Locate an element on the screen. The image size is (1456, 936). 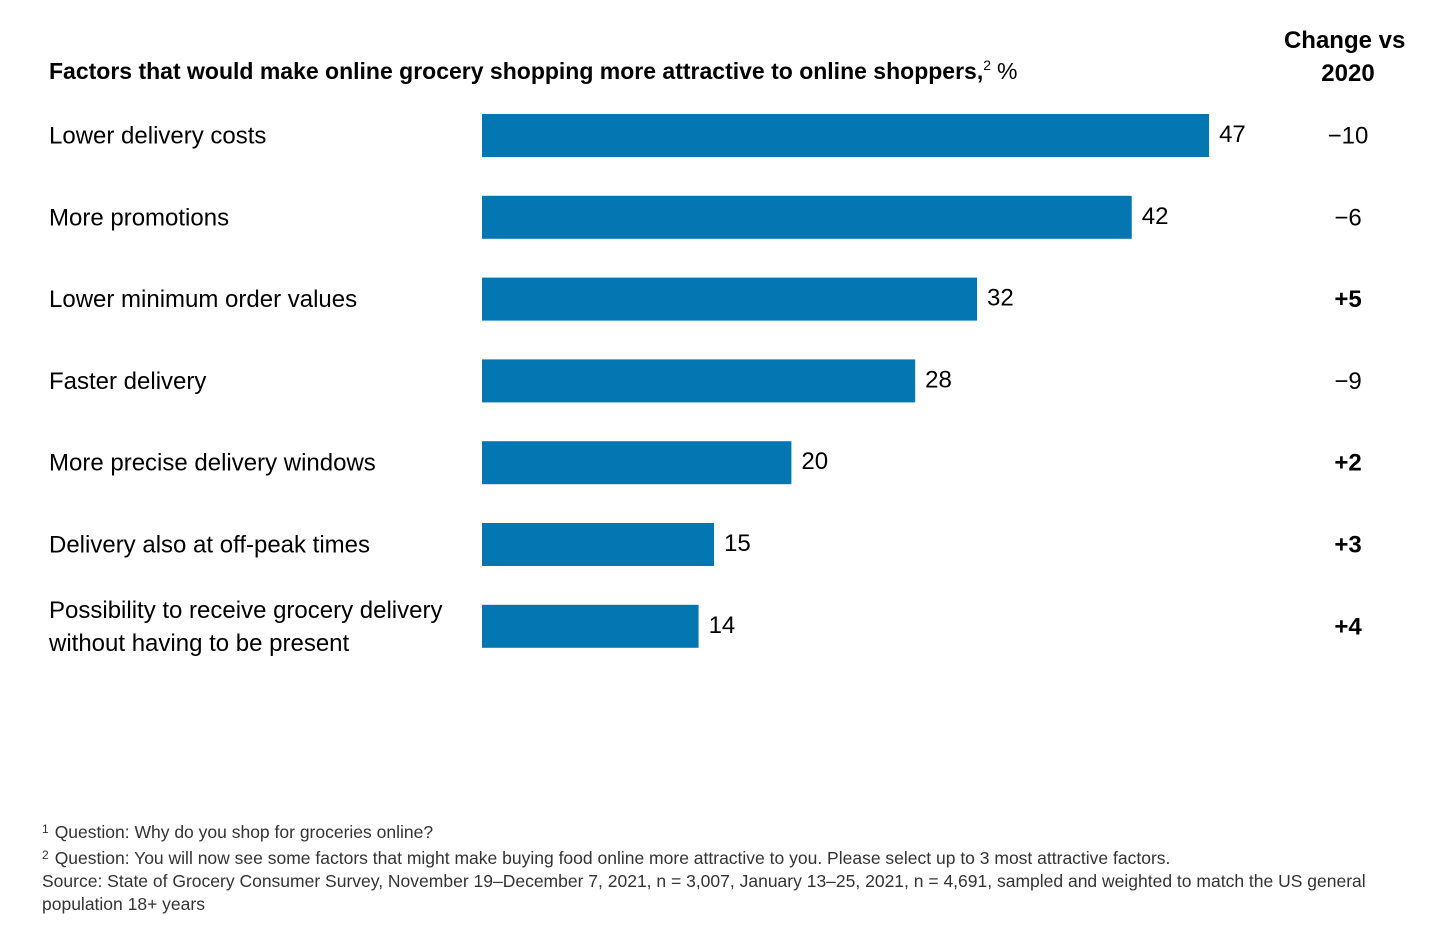
bar-row: Faster delivery 28 −9 is located at coordinates (705, 381).